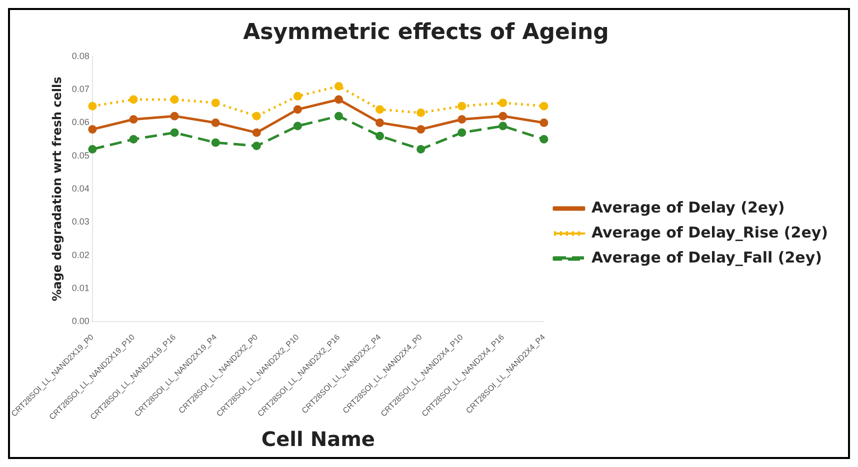  What do you see at coordinates (688, 207) in the screenshot?
I see `legend-label: Average of Delay (2ey)` at bounding box center [688, 207].